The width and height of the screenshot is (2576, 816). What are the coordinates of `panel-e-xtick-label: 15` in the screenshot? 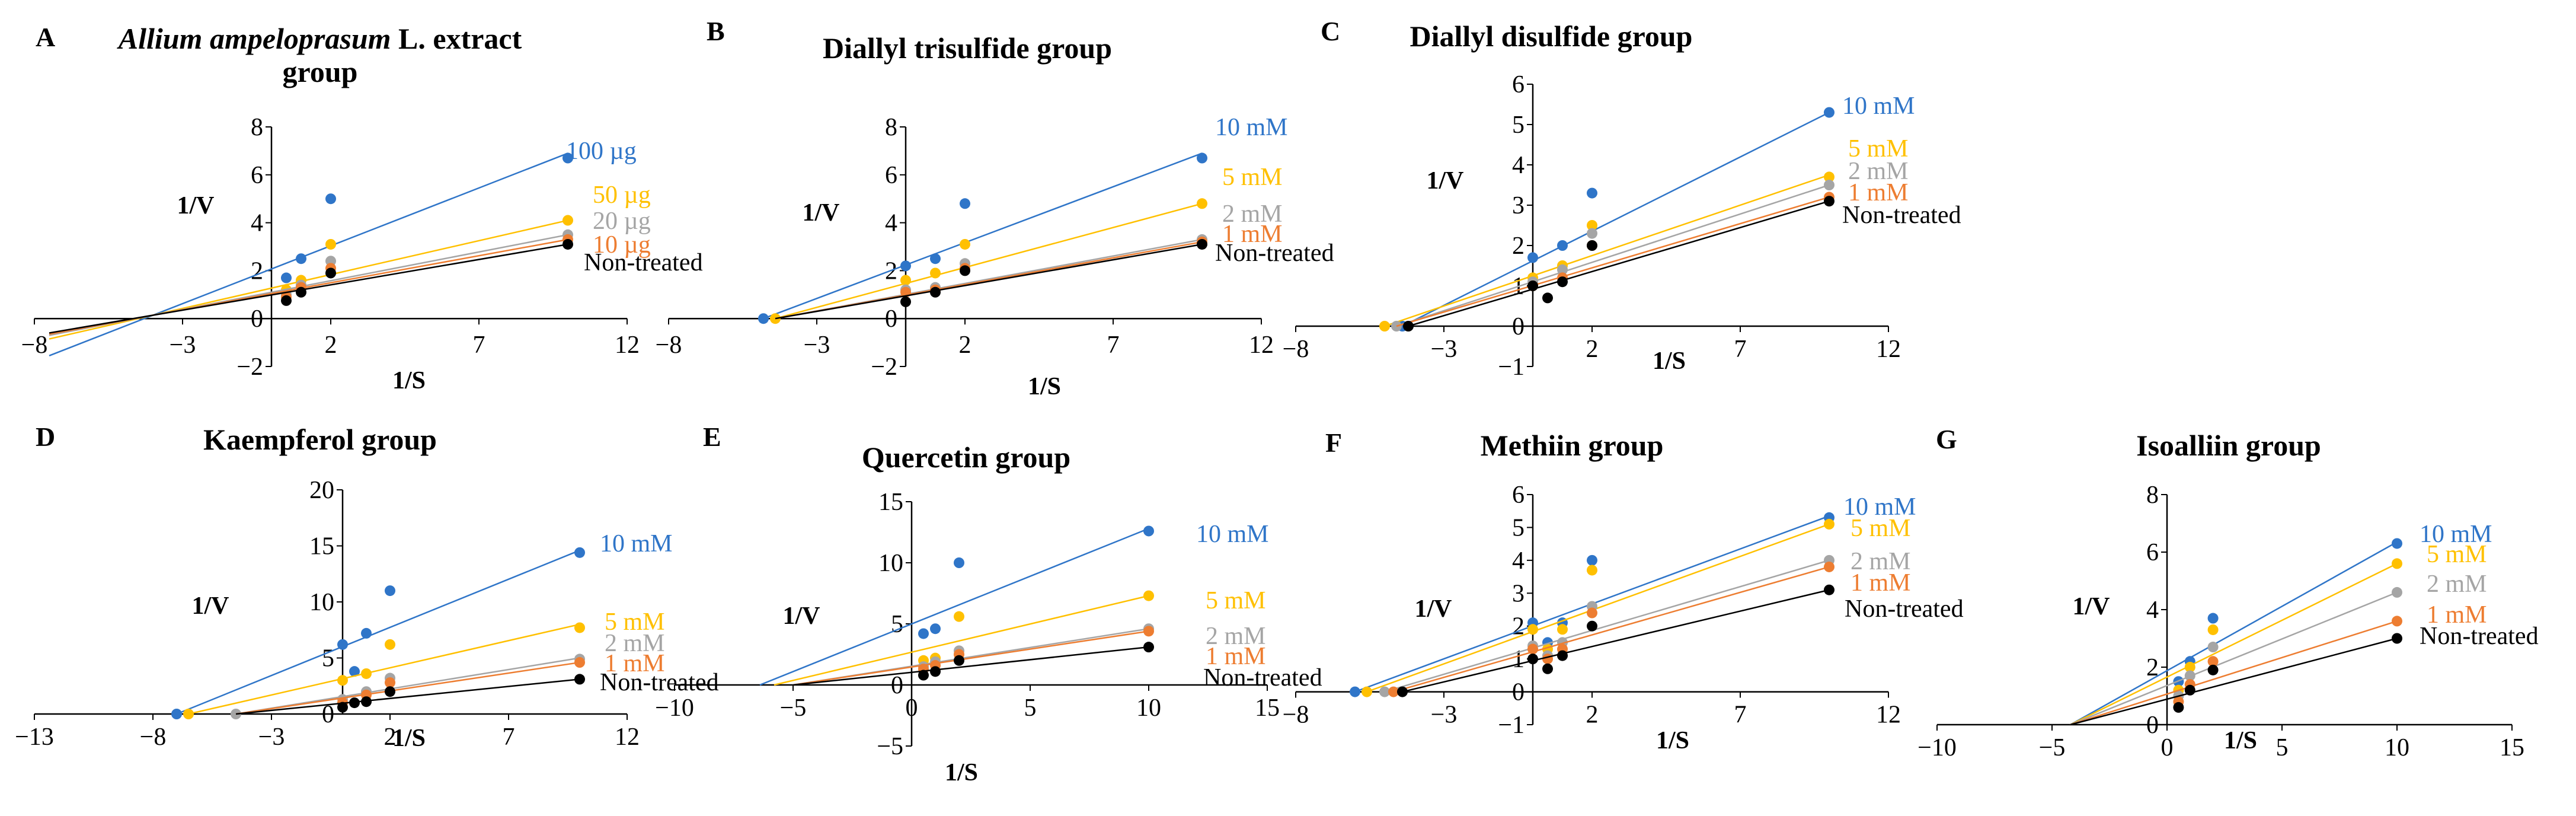 It's located at (1267, 708).